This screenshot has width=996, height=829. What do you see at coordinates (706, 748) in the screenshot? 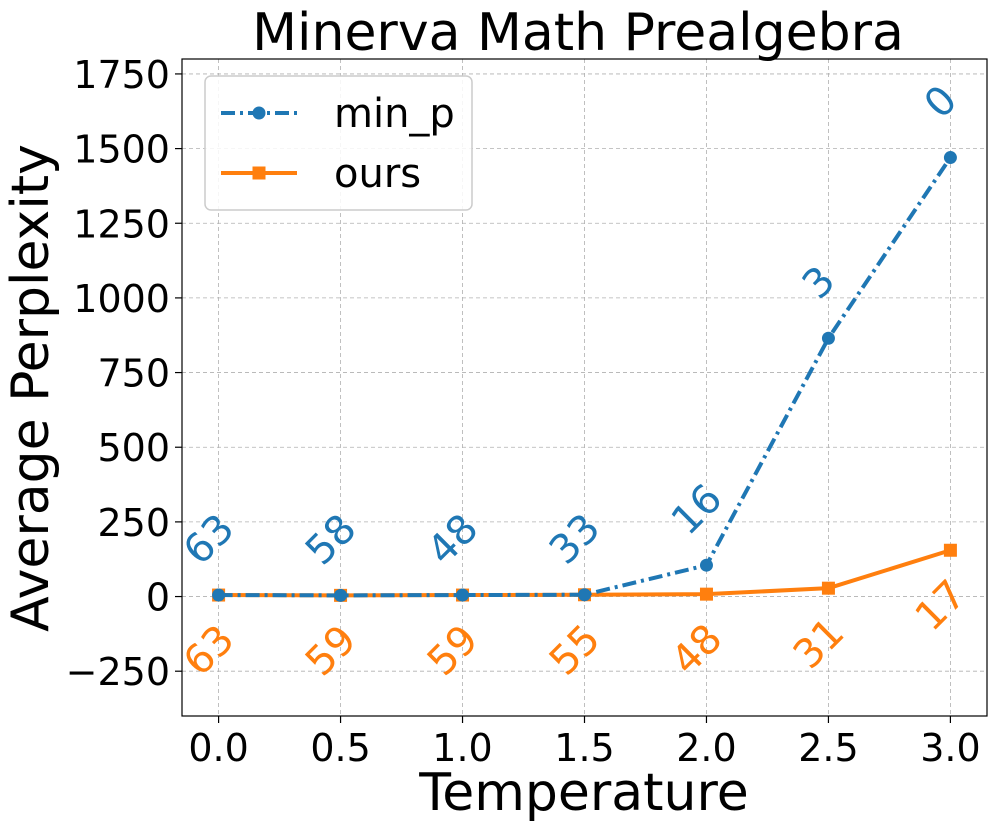
I see `x-tick-label: 2.0` at bounding box center [706, 748].